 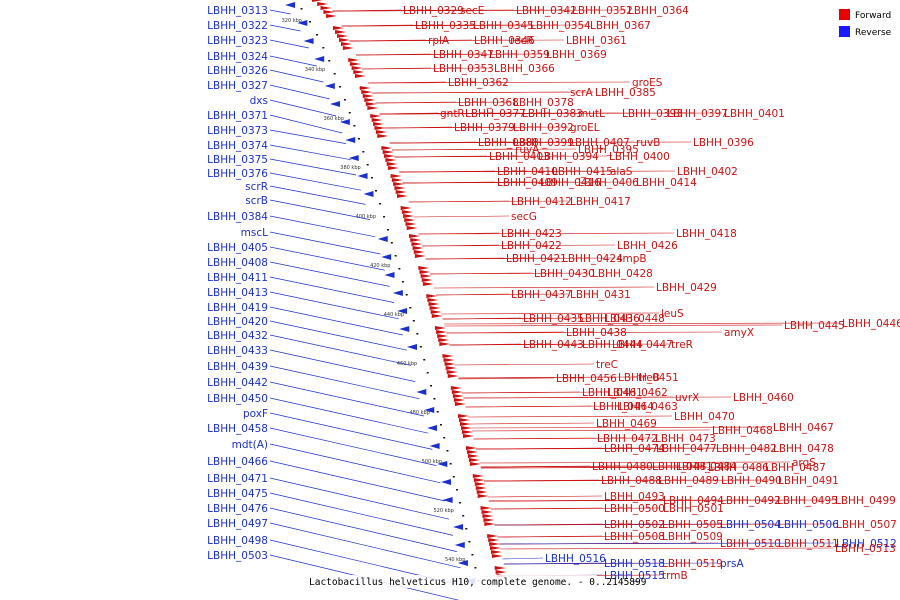 What do you see at coordinates (622, 467) in the screenshot?
I see `forward-gene-label: LBHH_0480` at bounding box center [622, 467].